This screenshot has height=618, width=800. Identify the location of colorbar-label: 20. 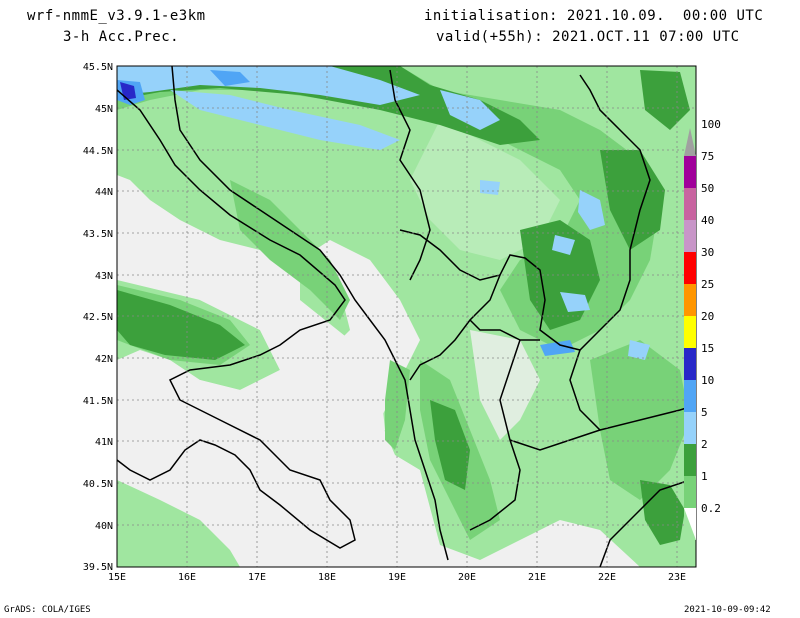
(707, 316).